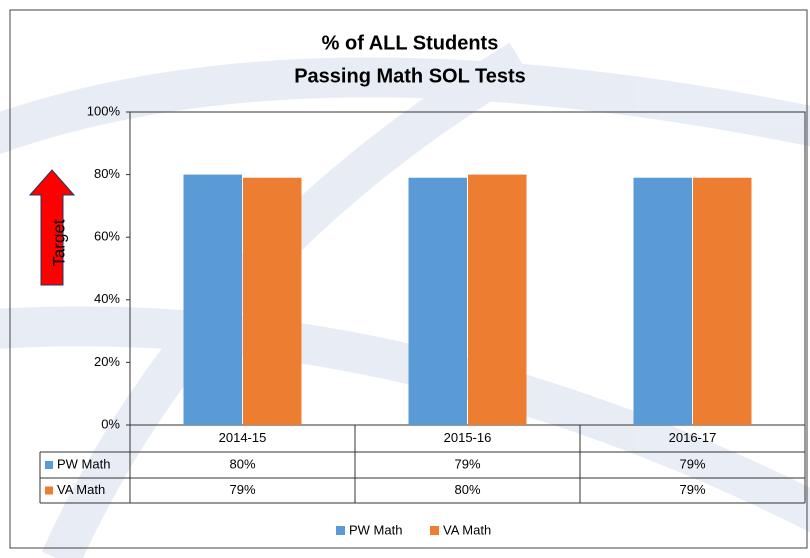 This screenshot has width=810, height=558. What do you see at coordinates (468, 437) in the screenshot?
I see `x-tick-label: 2015-16` at bounding box center [468, 437].